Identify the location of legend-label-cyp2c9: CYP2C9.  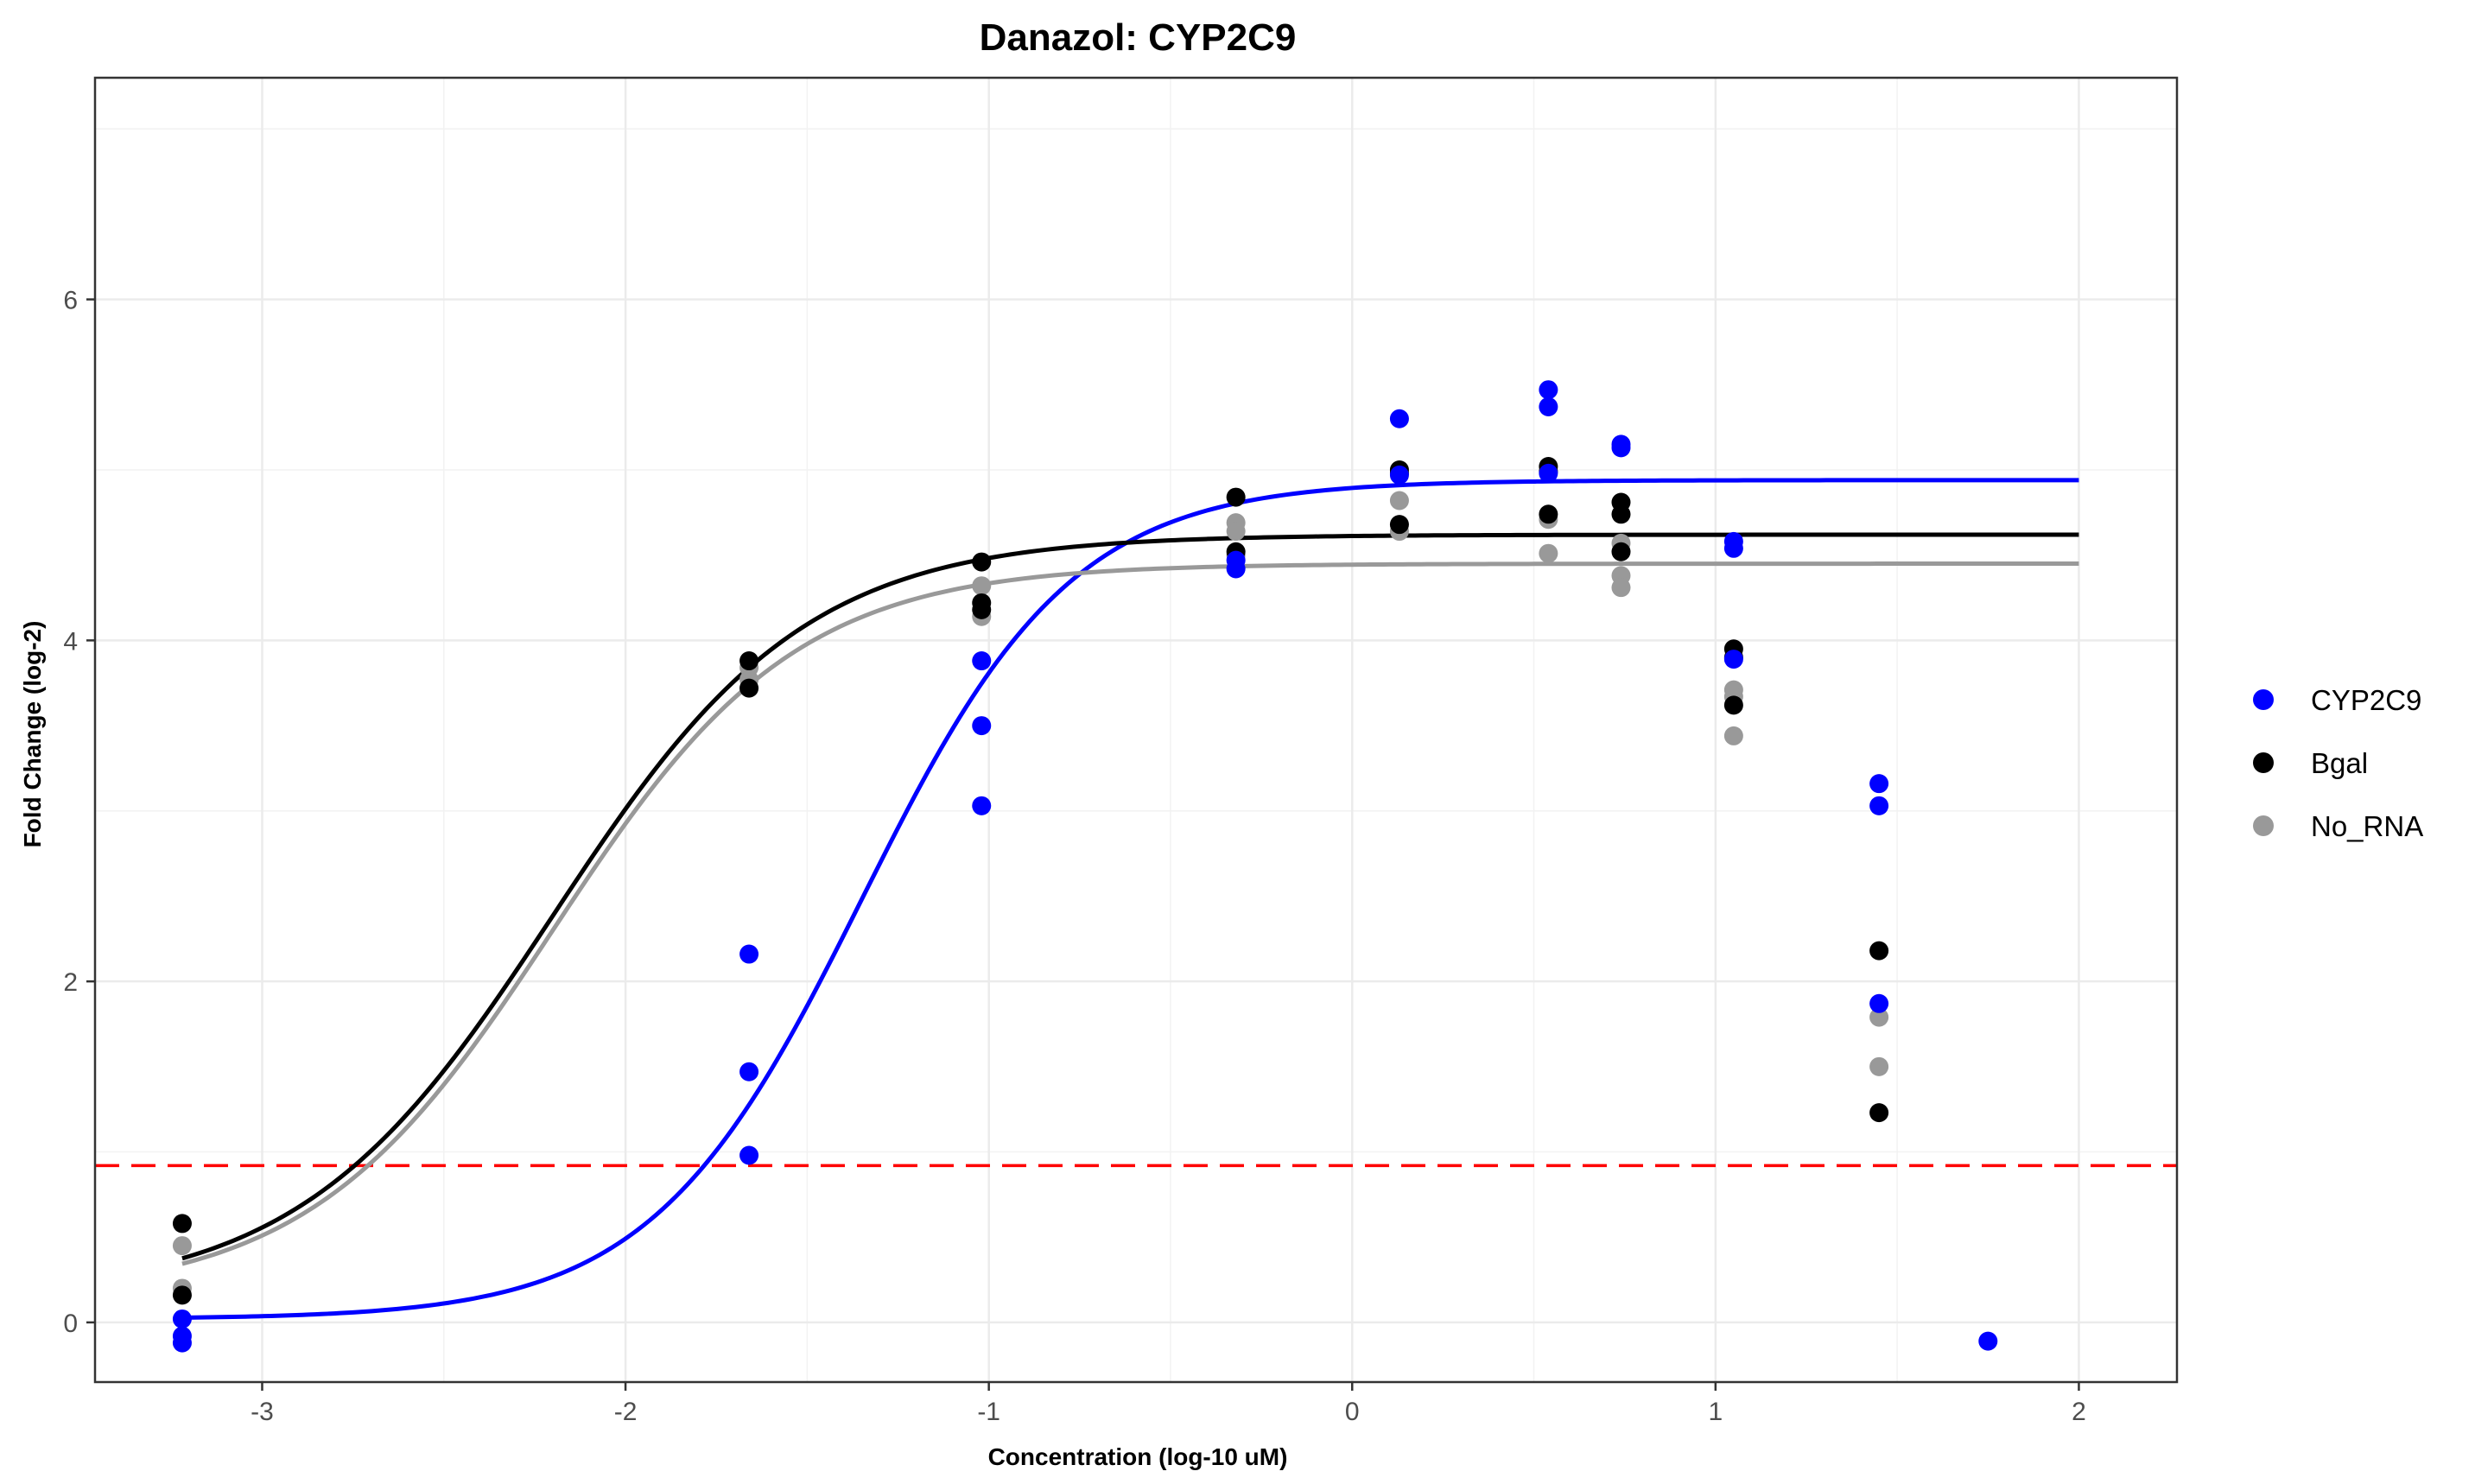
(2366, 700).